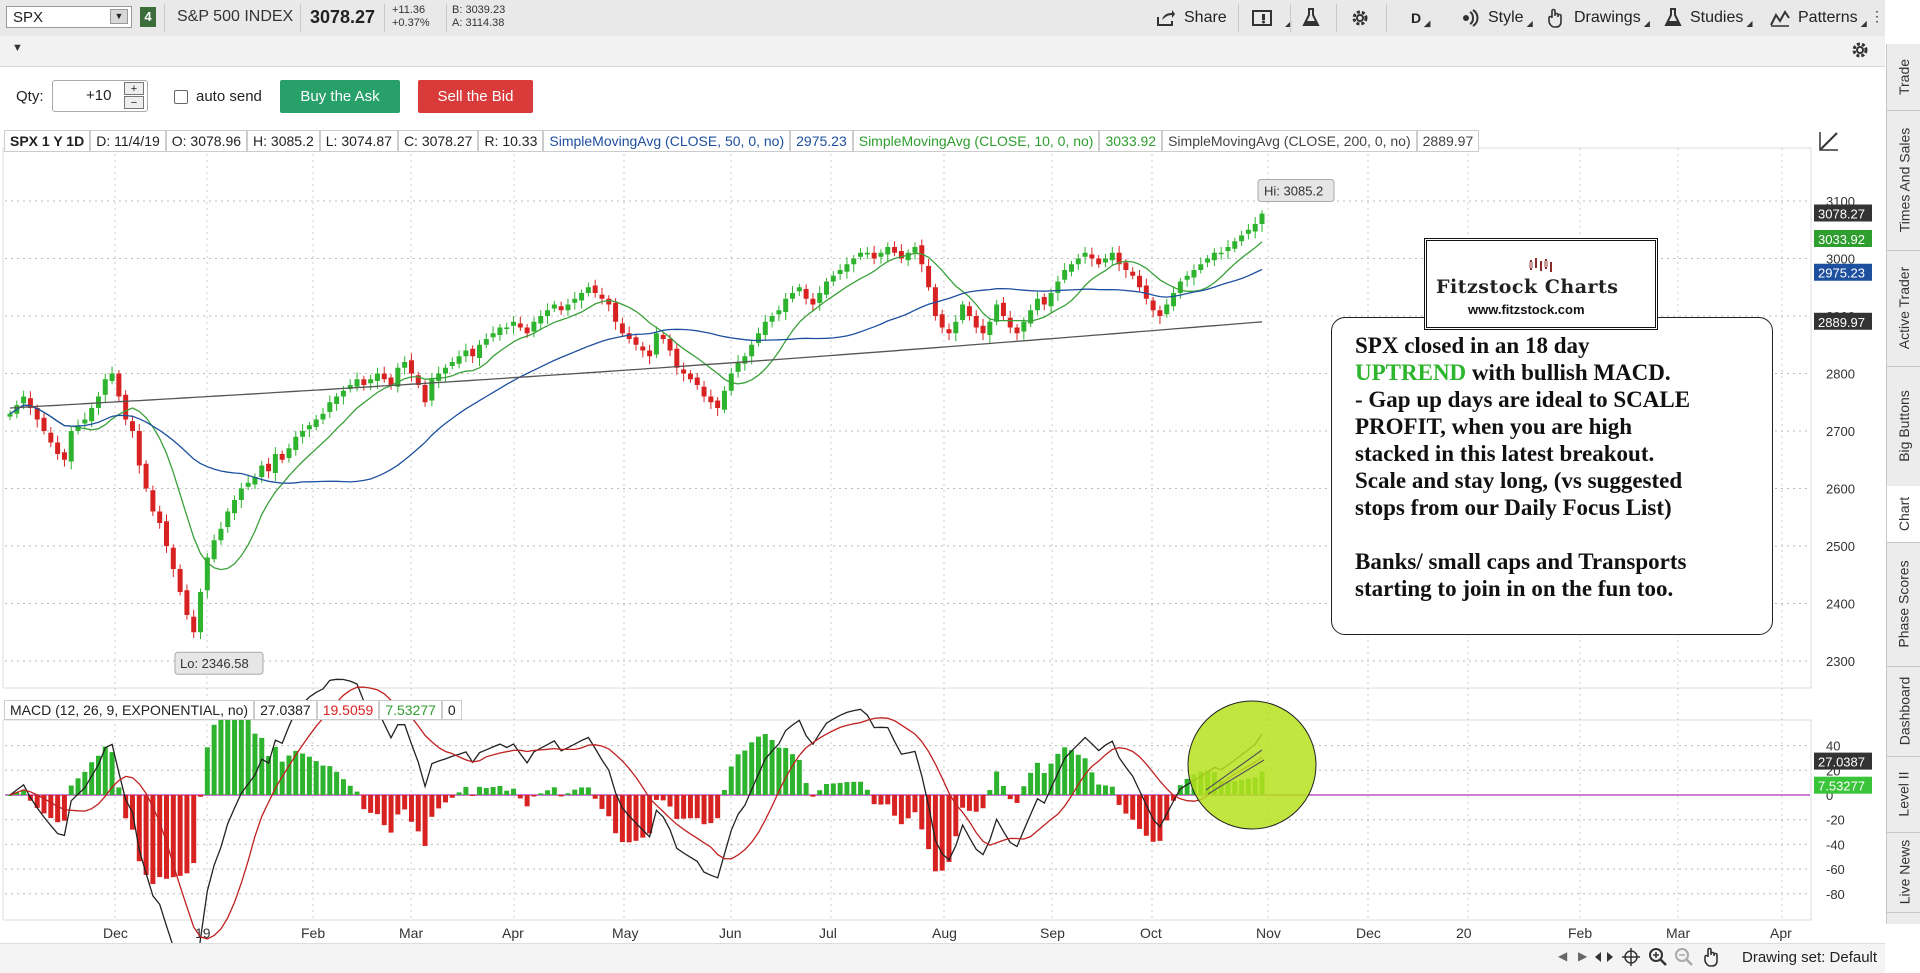 The image size is (1920, 973). I want to click on style-menu: Style ◢, so click(1496, 18).